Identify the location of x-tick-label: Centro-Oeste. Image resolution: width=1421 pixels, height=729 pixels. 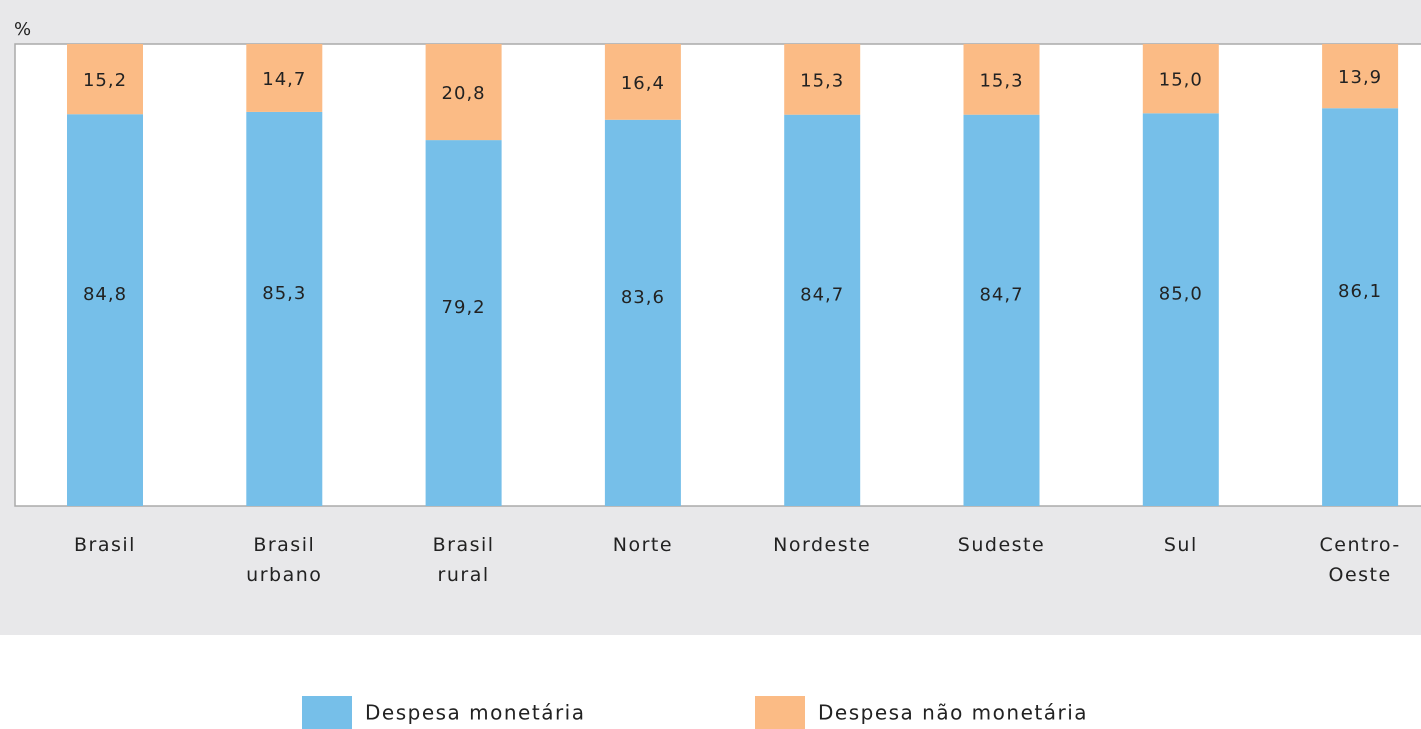
(1360, 560).